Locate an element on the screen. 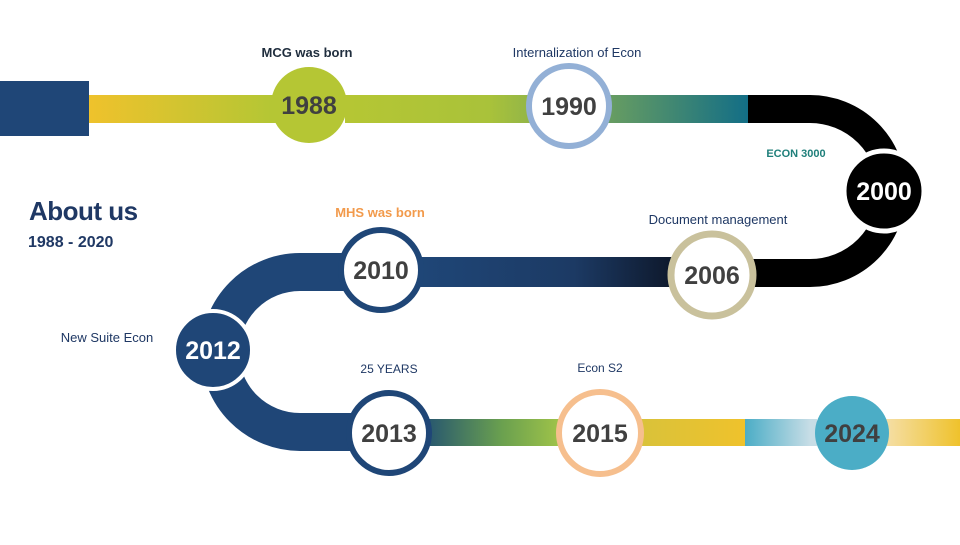 Image resolution: width=960 pixels, height=545 pixels. milestone-year: 2015 is located at coordinates (600, 434).